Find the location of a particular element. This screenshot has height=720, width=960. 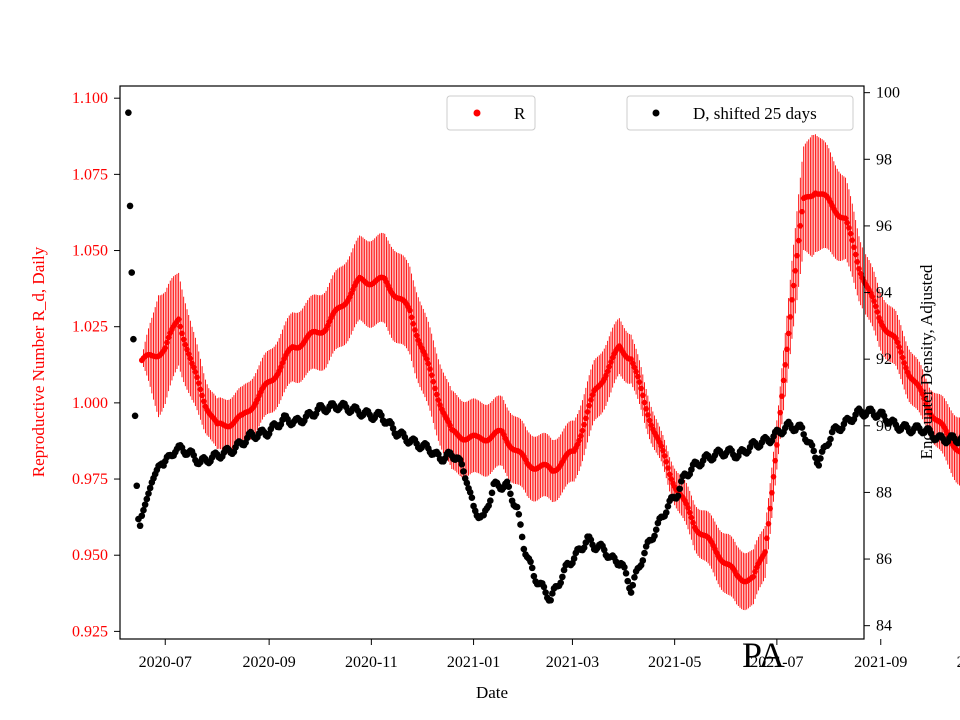

x-tick-label: 2021-01 is located at coordinates (473, 662).